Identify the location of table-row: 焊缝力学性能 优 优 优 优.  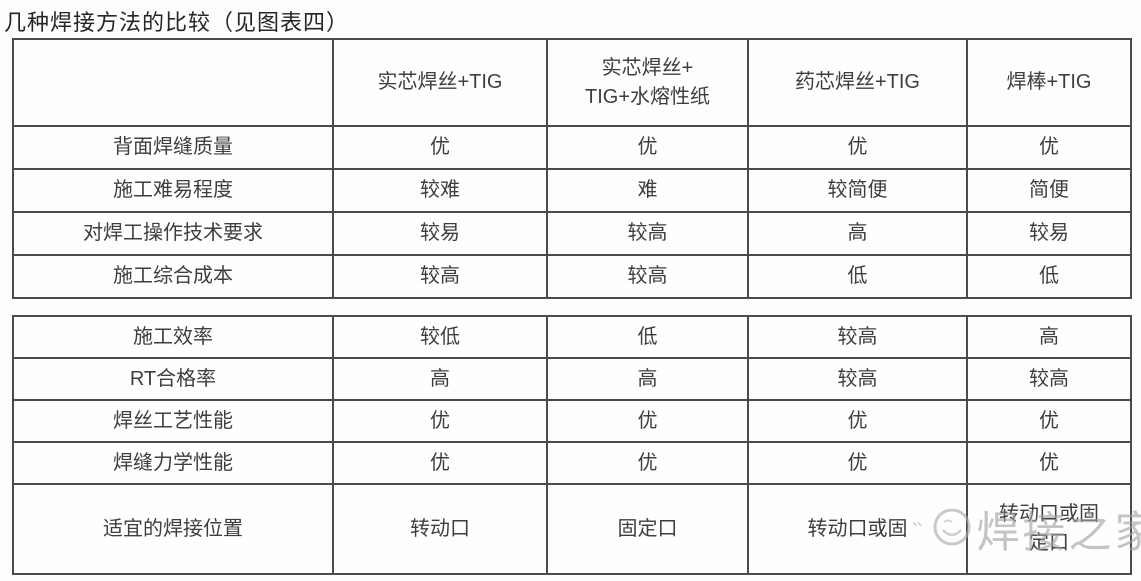
(572, 463).